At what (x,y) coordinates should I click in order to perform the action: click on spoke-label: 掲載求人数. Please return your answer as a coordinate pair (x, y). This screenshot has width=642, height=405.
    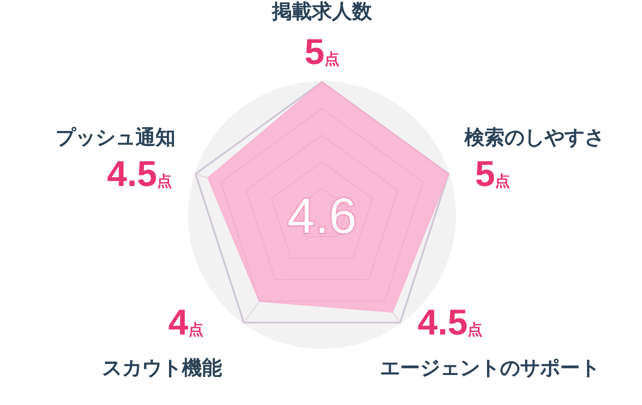
    Looking at the image, I should click on (322, 11).